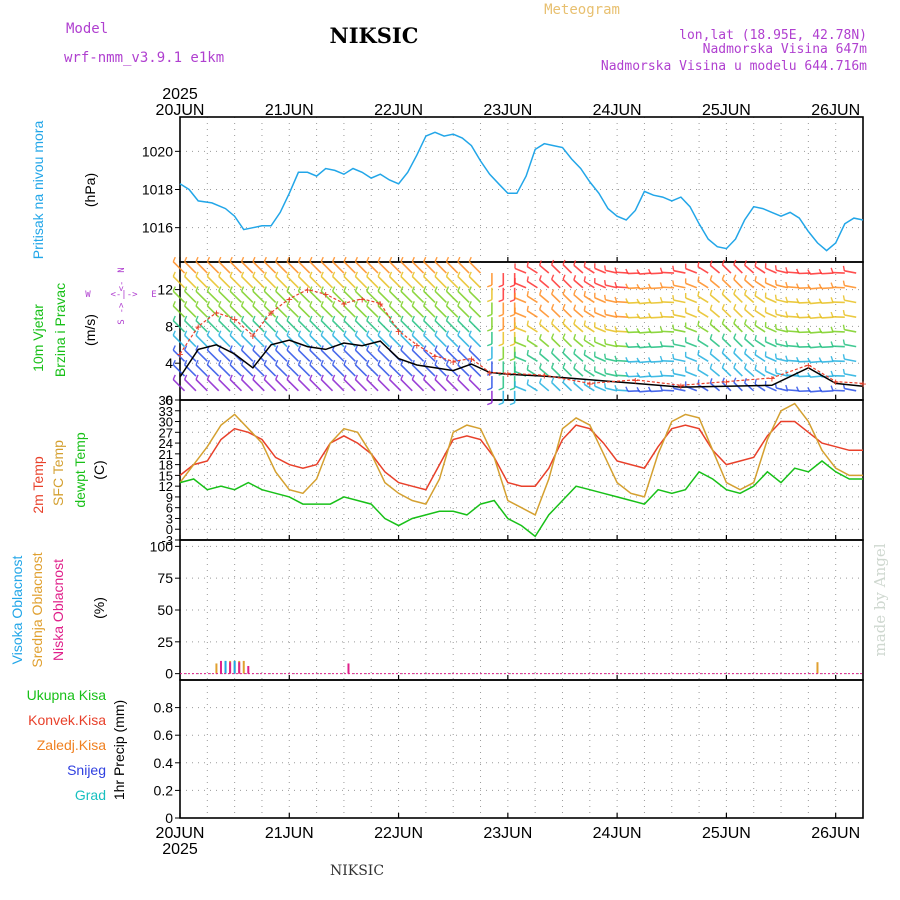  I want to click on date-label-top: 25JUN, so click(726, 110).